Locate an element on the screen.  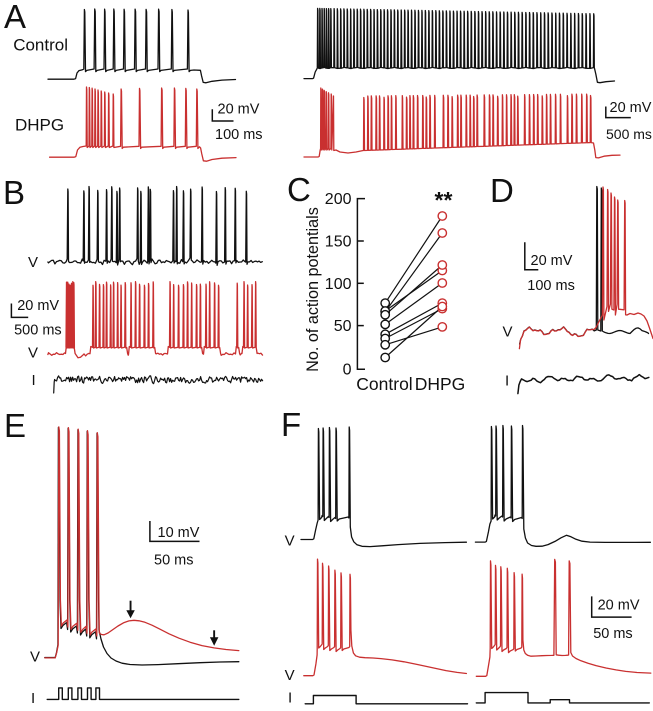
svg-text: C is located at coordinates (299, 189).